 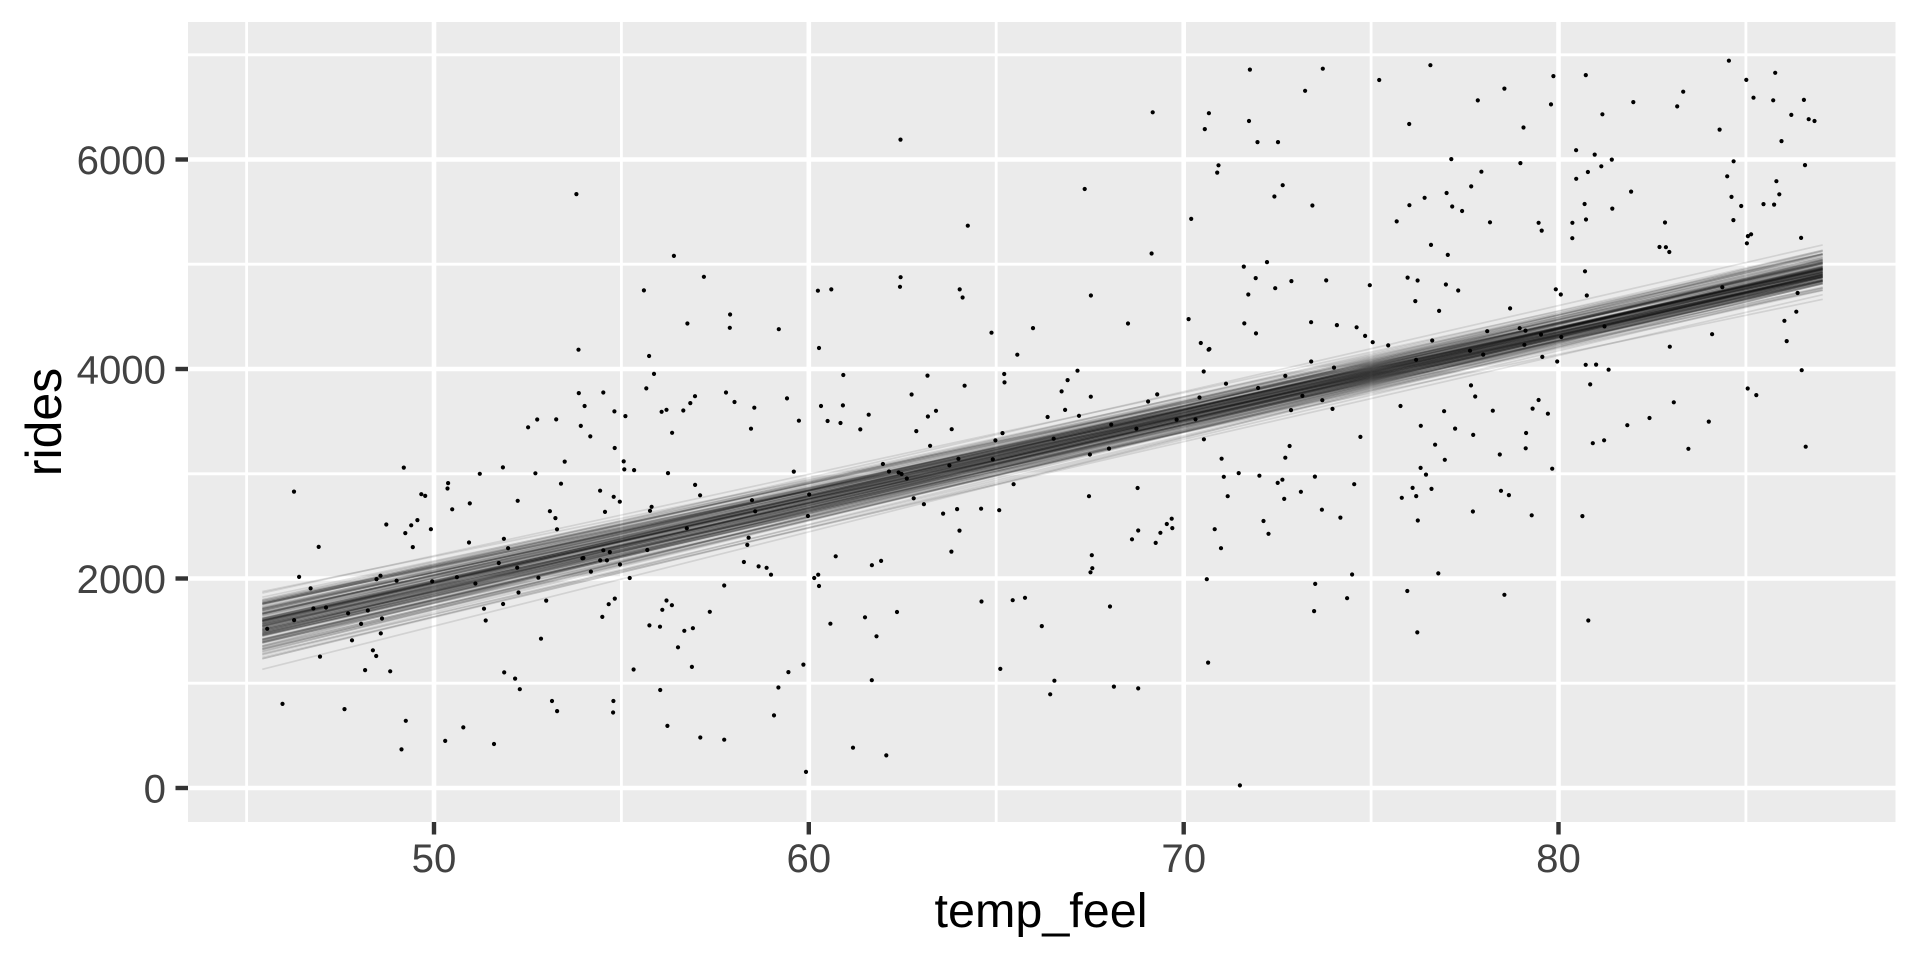 What do you see at coordinates (121, 579) in the screenshot?
I see `svg-text: 2000` at bounding box center [121, 579].